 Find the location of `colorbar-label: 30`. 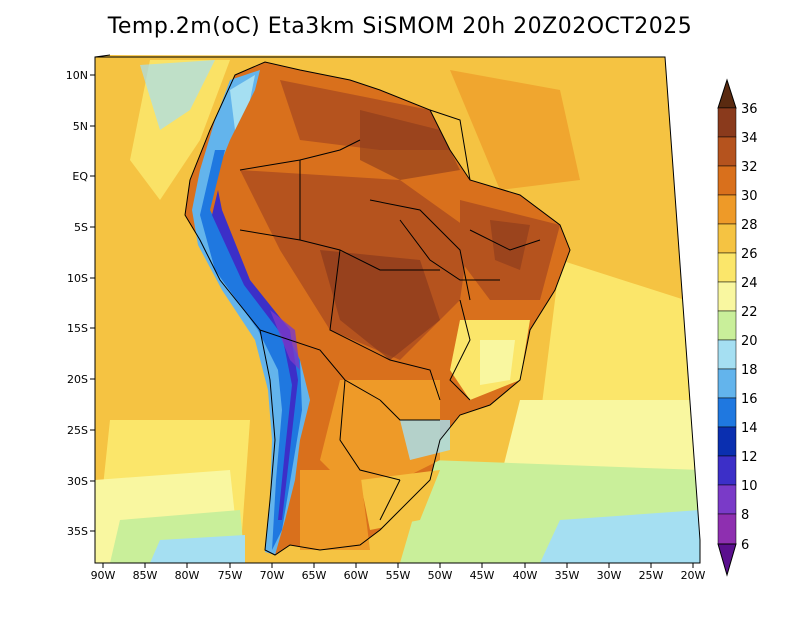

colorbar-label: 30 is located at coordinates (749, 196).